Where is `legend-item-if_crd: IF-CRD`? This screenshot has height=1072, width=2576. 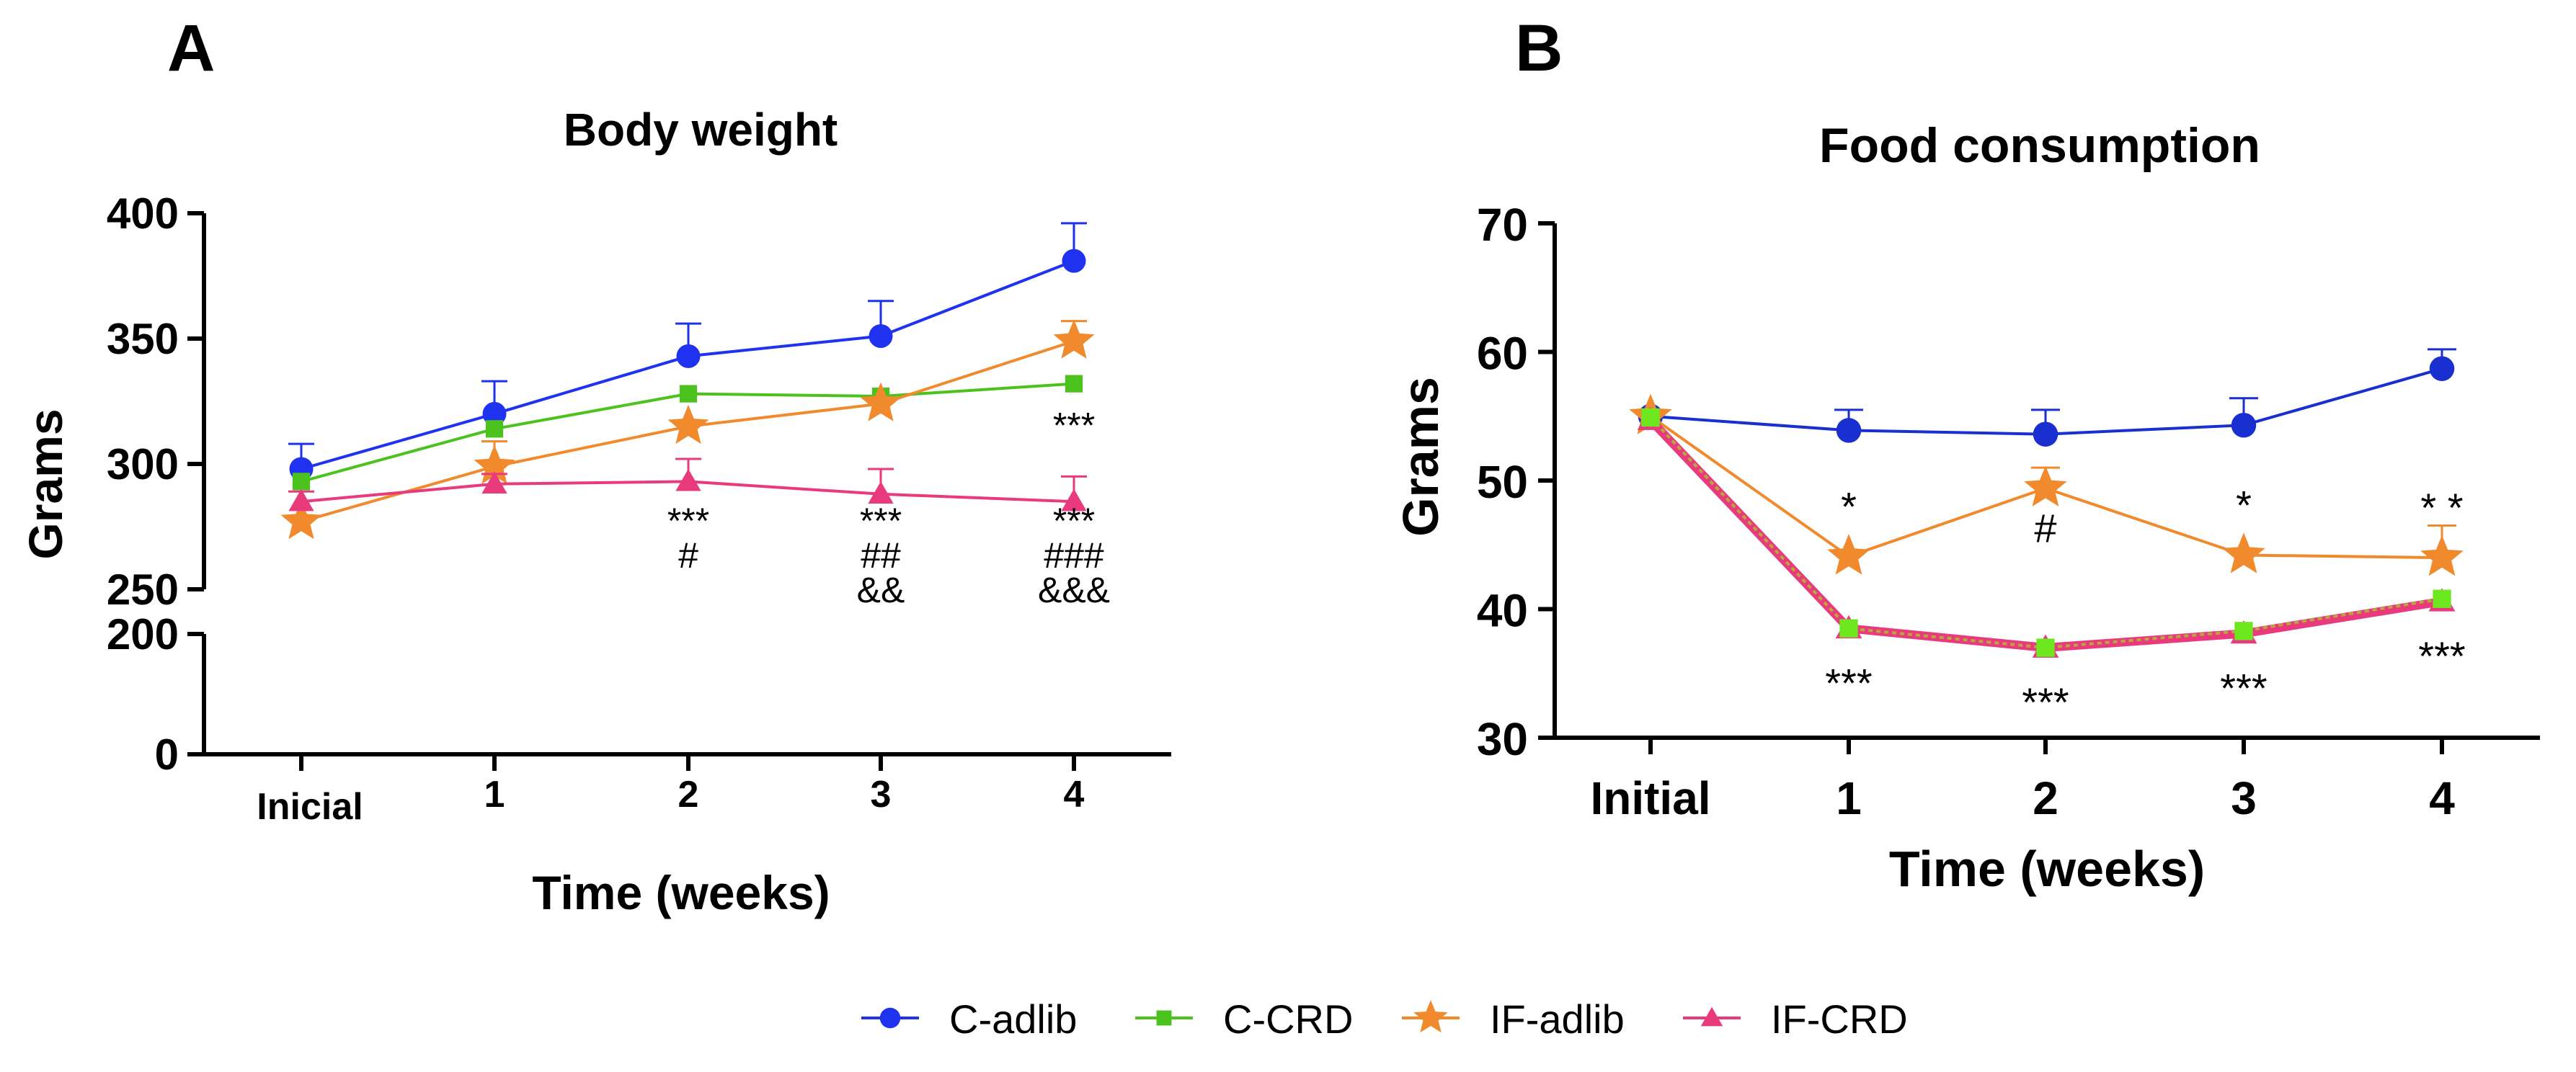 legend-item-if_crd: IF-CRD is located at coordinates (1795, 1019).